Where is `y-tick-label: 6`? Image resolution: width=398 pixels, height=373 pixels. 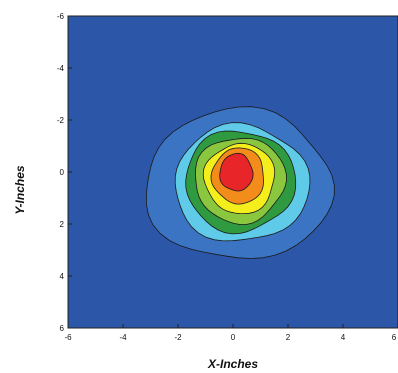
y-tick-label: 6 is located at coordinates (62, 328).